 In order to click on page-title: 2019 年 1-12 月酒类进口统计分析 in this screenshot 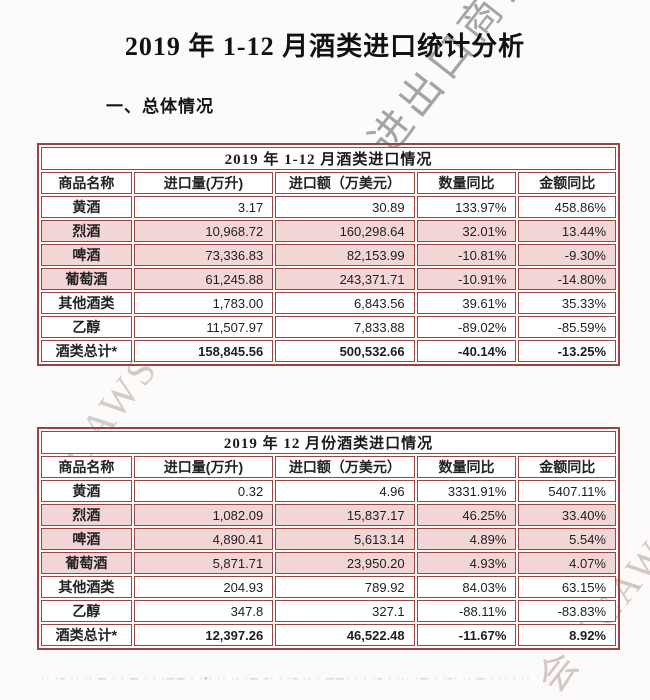, I will do `click(325, 46)`.